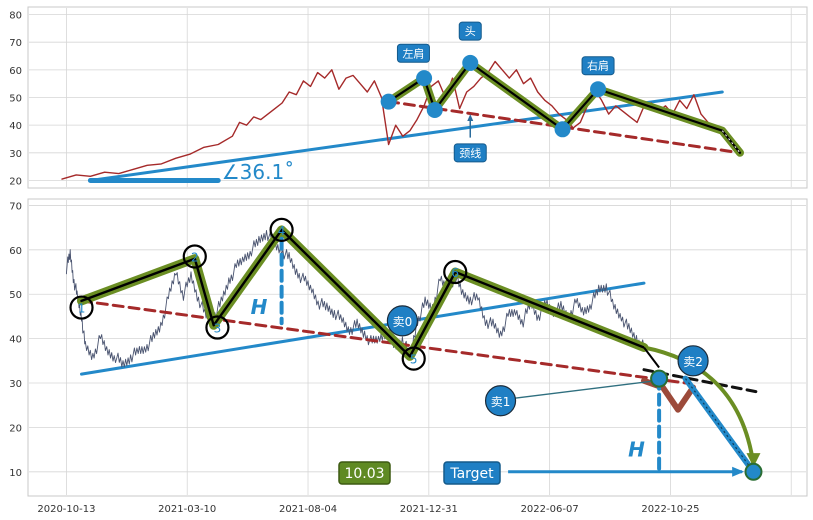  What do you see at coordinates (15, 71) in the screenshot?
I see `top-y-tick-label: 60` at bounding box center [15, 71].